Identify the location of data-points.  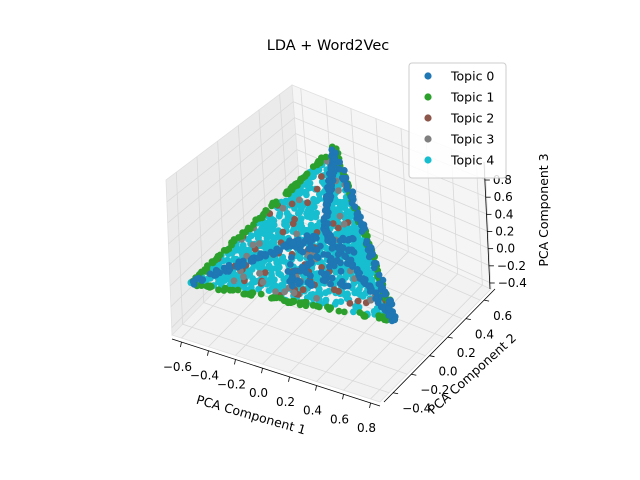
(293, 234).